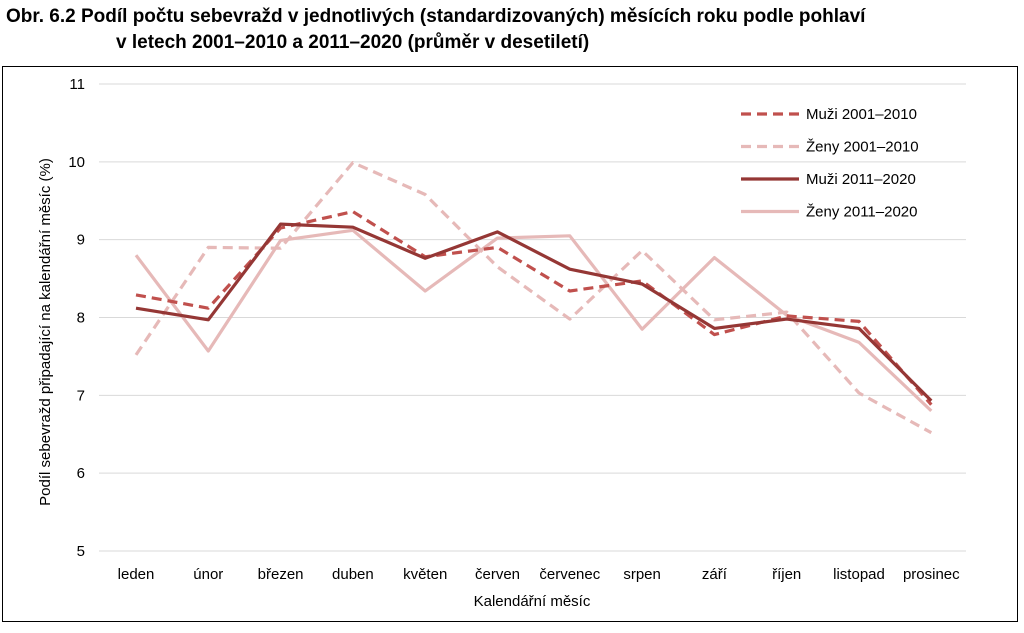  I want to click on legend-label: Muži 2001–2010, so click(861, 114).